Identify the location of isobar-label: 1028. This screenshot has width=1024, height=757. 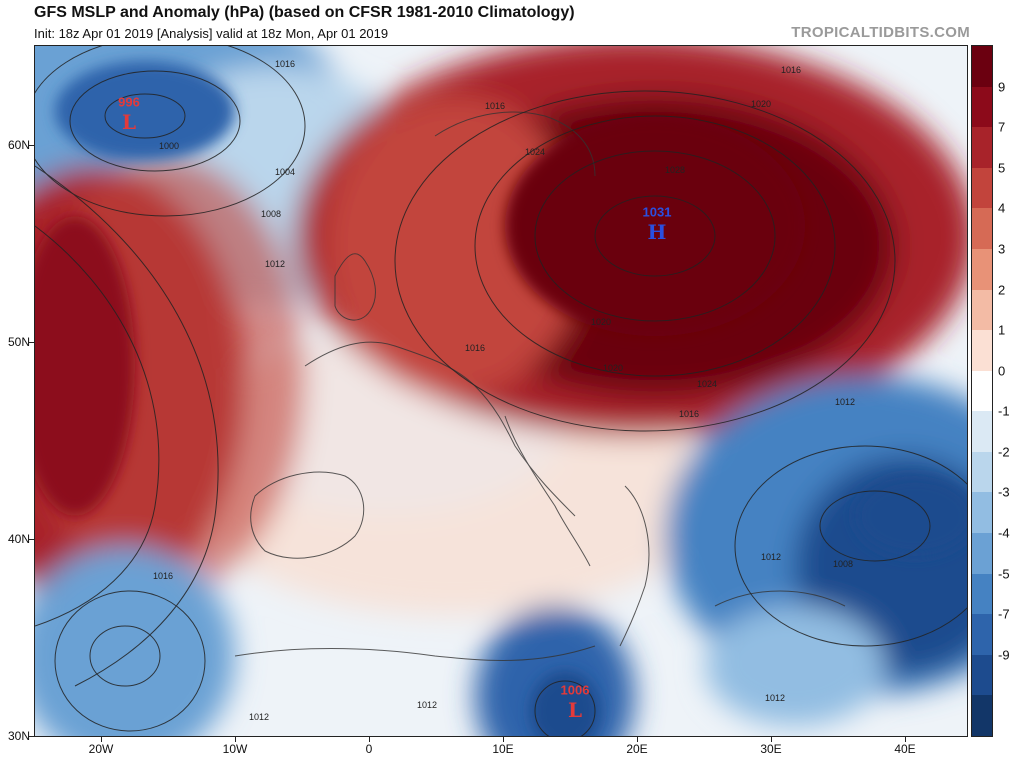
(675, 170).